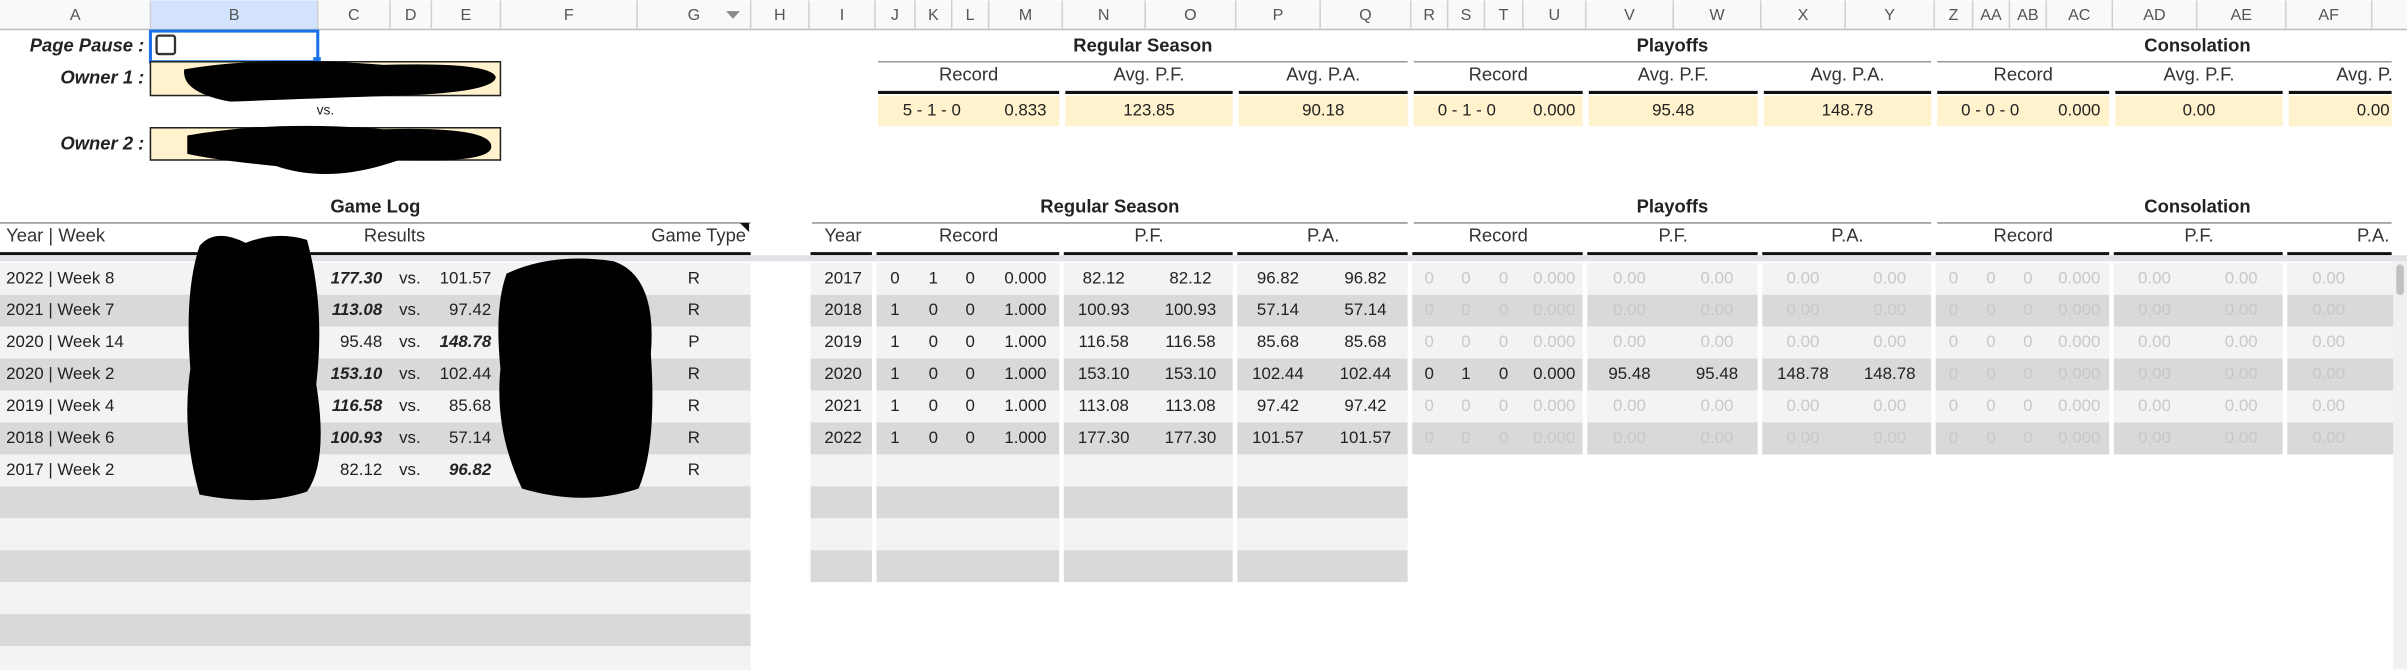  Describe the element at coordinates (1717, 15) in the screenshot. I see `column-header: W` at that location.